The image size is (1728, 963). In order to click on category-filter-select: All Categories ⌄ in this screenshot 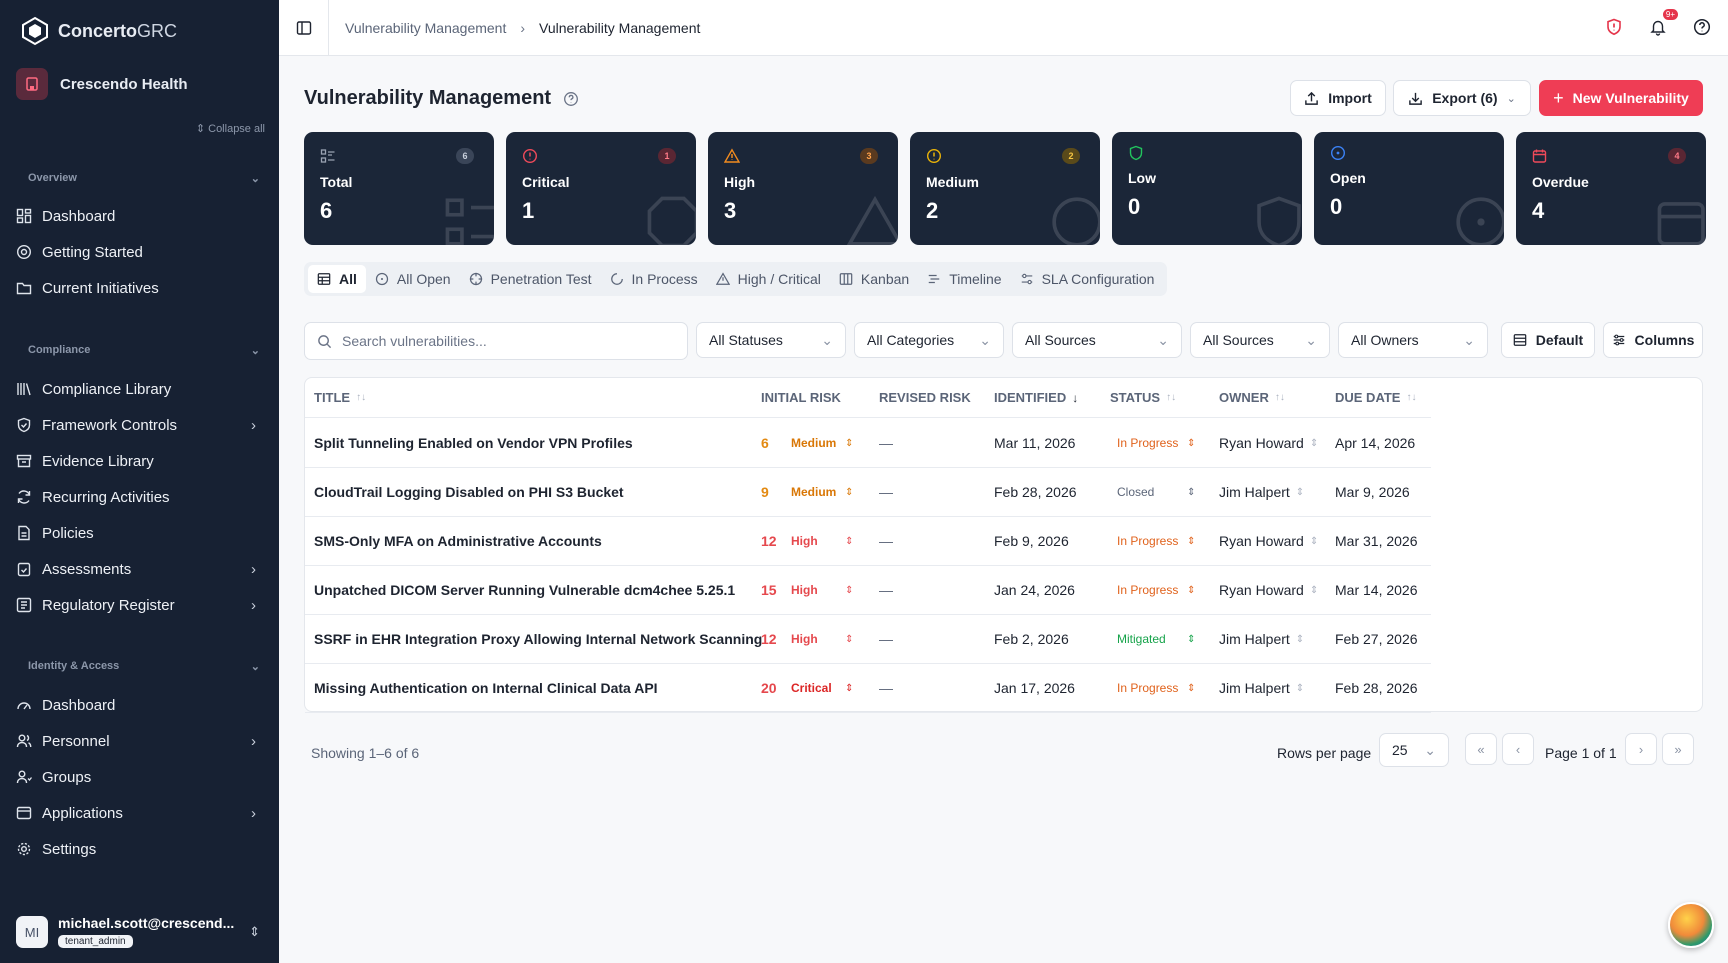, I will do `click(929, 340)`.